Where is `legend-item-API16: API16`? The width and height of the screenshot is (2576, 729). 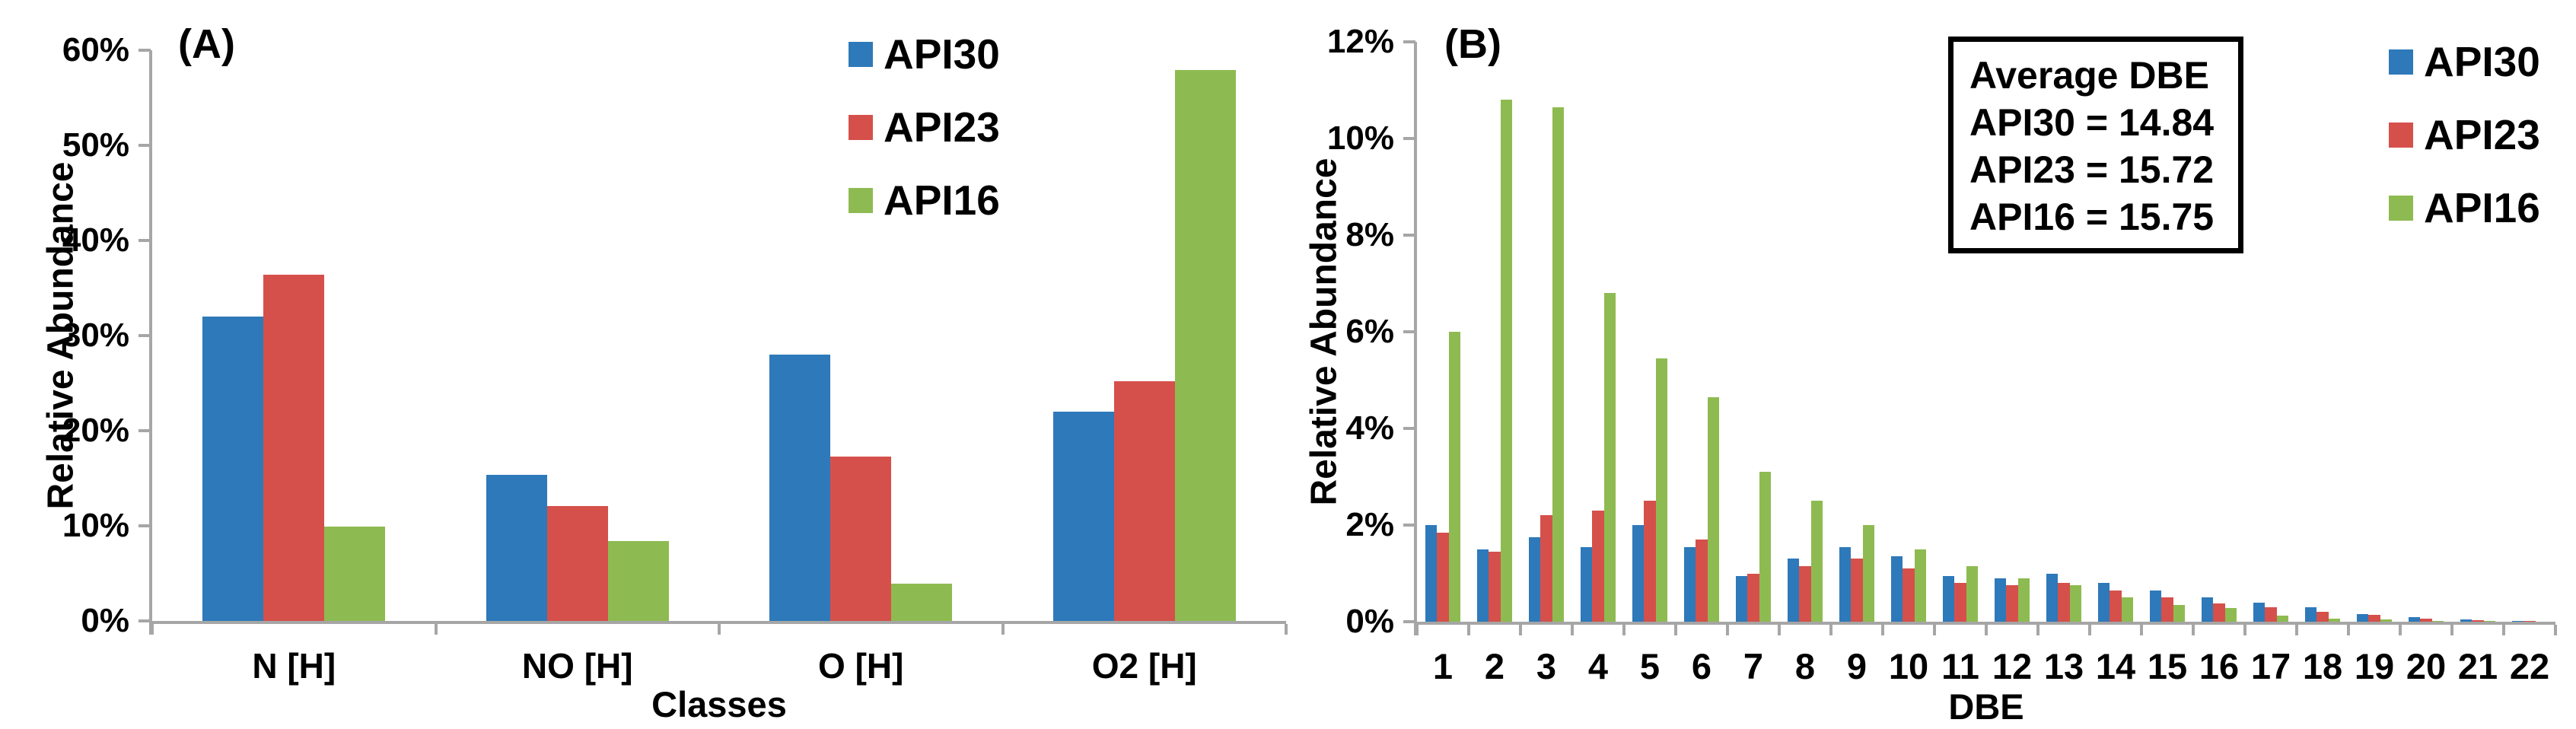
legend-item-API16: API16 is located at coordinates (924, 200).